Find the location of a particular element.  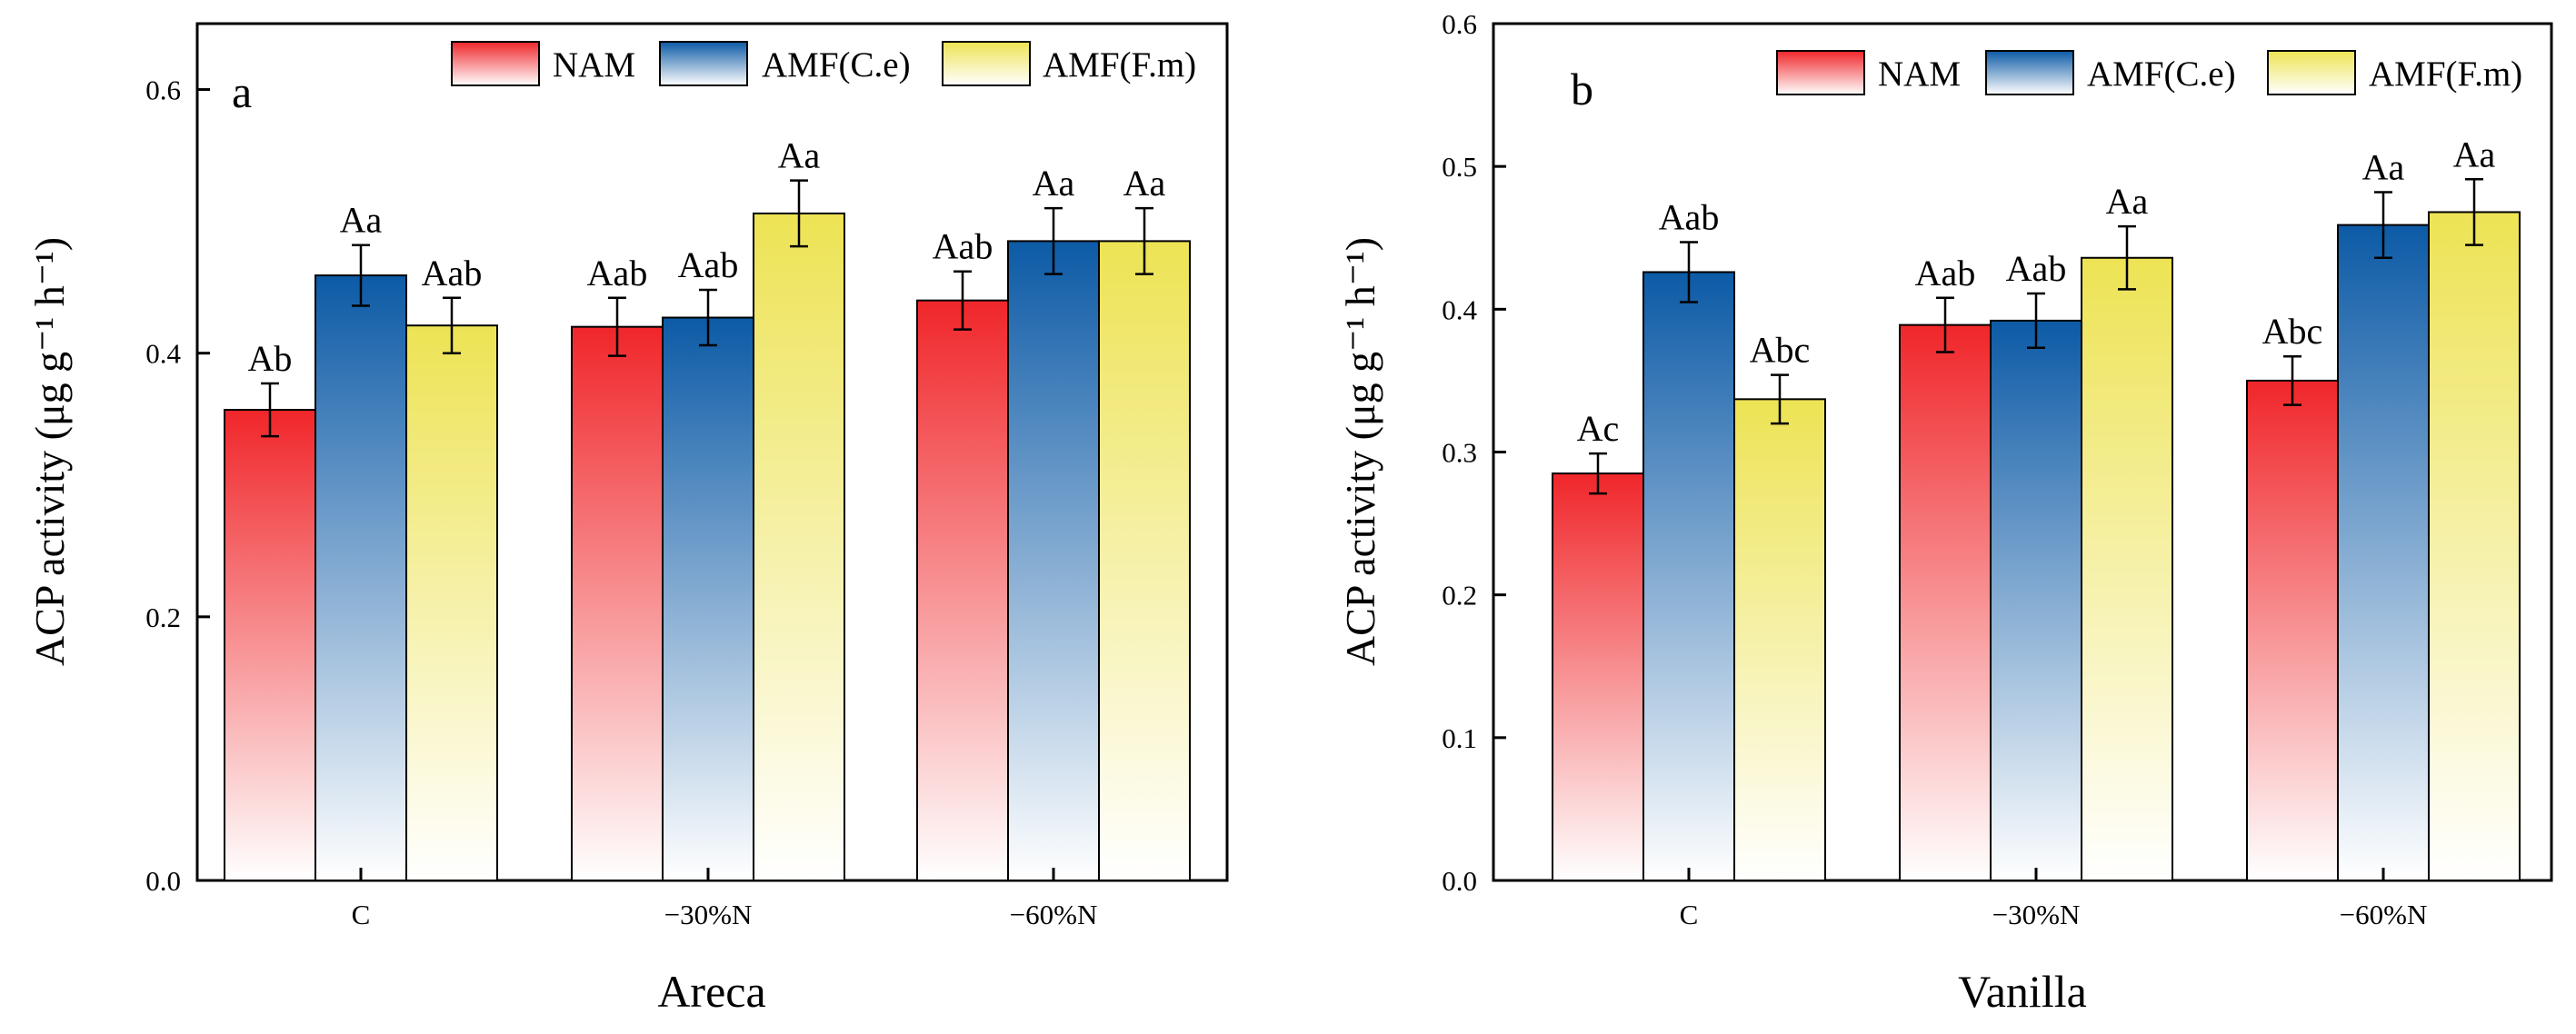

y-axis-title-a: ACP activity (μg g⁻¹ h⁻¹) is located at coordinates (49, 451).